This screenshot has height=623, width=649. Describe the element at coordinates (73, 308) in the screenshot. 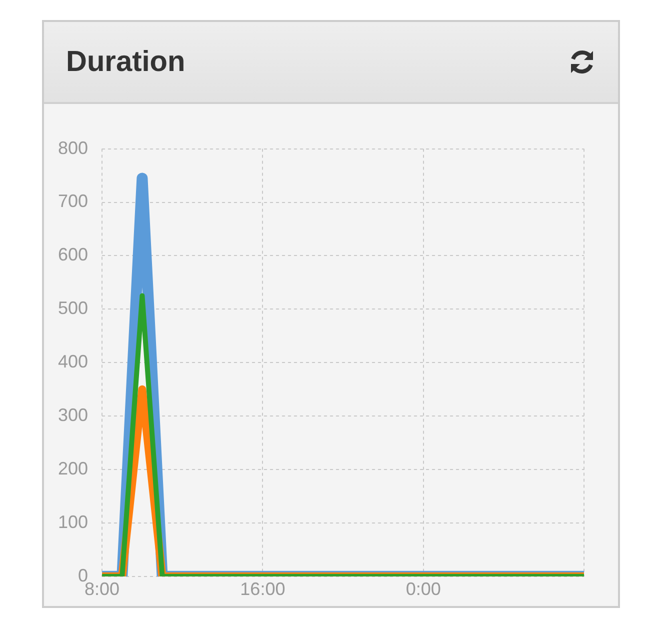

I see `y-tick-label: 500` at that location.